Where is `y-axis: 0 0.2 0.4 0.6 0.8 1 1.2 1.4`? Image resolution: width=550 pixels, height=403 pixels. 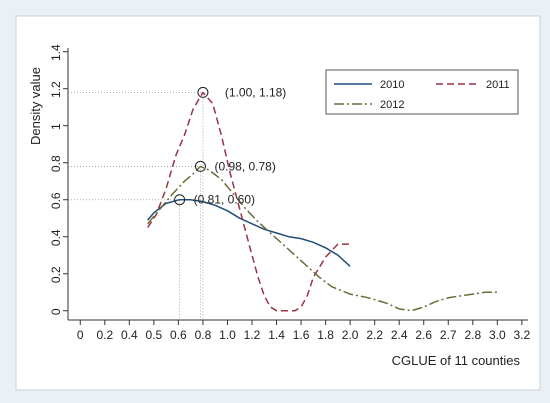
y-axis: 0 0.2 0.4 0.6 0.8 1 1.2 1.4 is located at coordinates (59, 182).